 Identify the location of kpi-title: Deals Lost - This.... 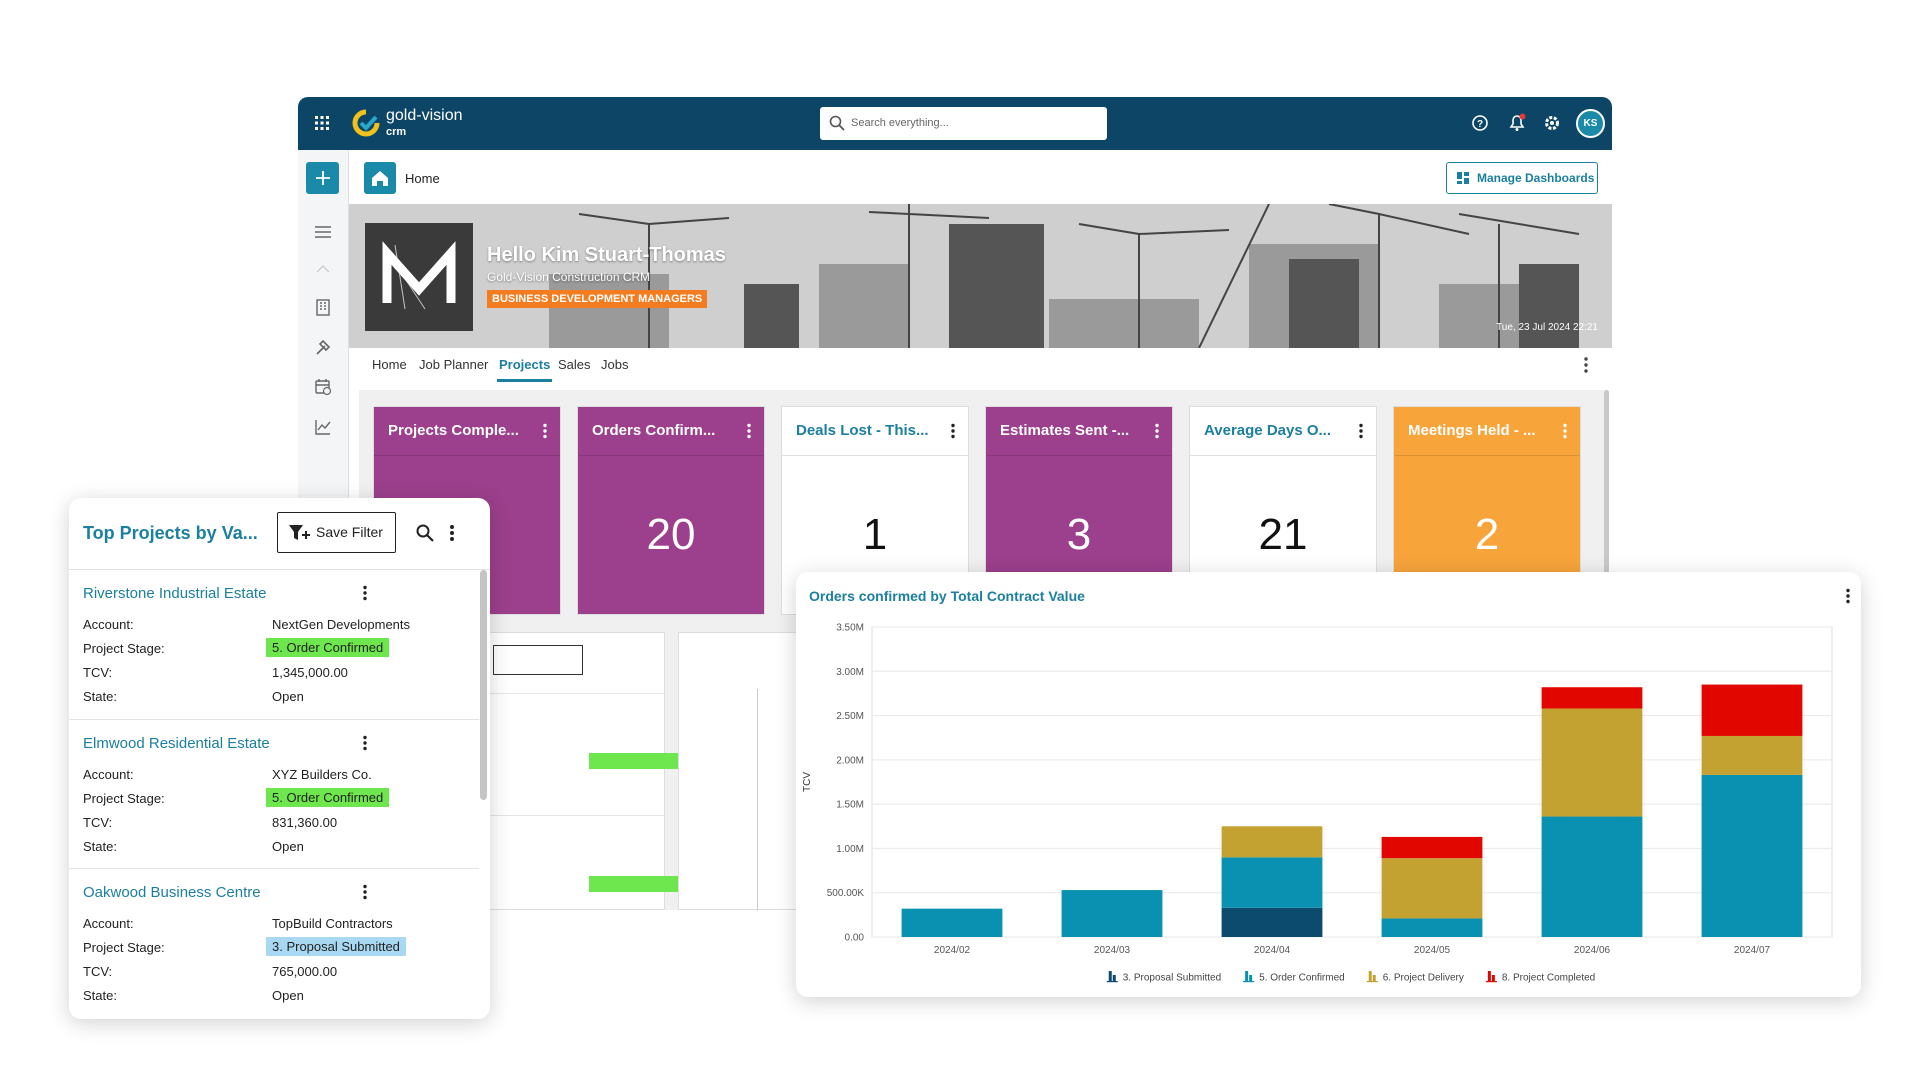
(862, 430).